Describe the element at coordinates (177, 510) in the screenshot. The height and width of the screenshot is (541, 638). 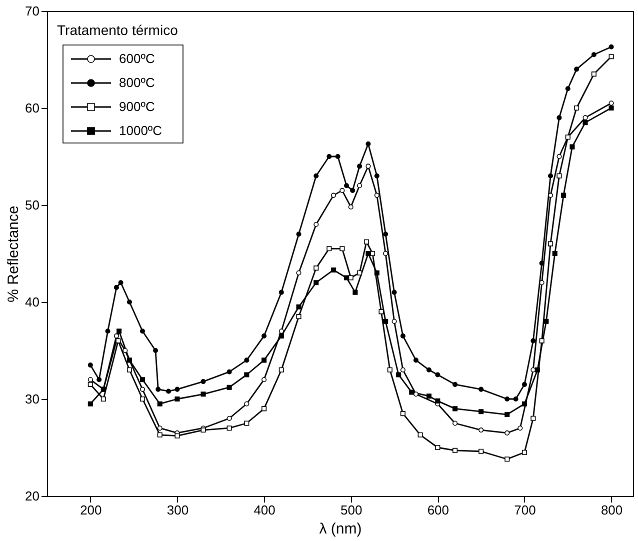
I see `x-tick-label: 300` at that location.